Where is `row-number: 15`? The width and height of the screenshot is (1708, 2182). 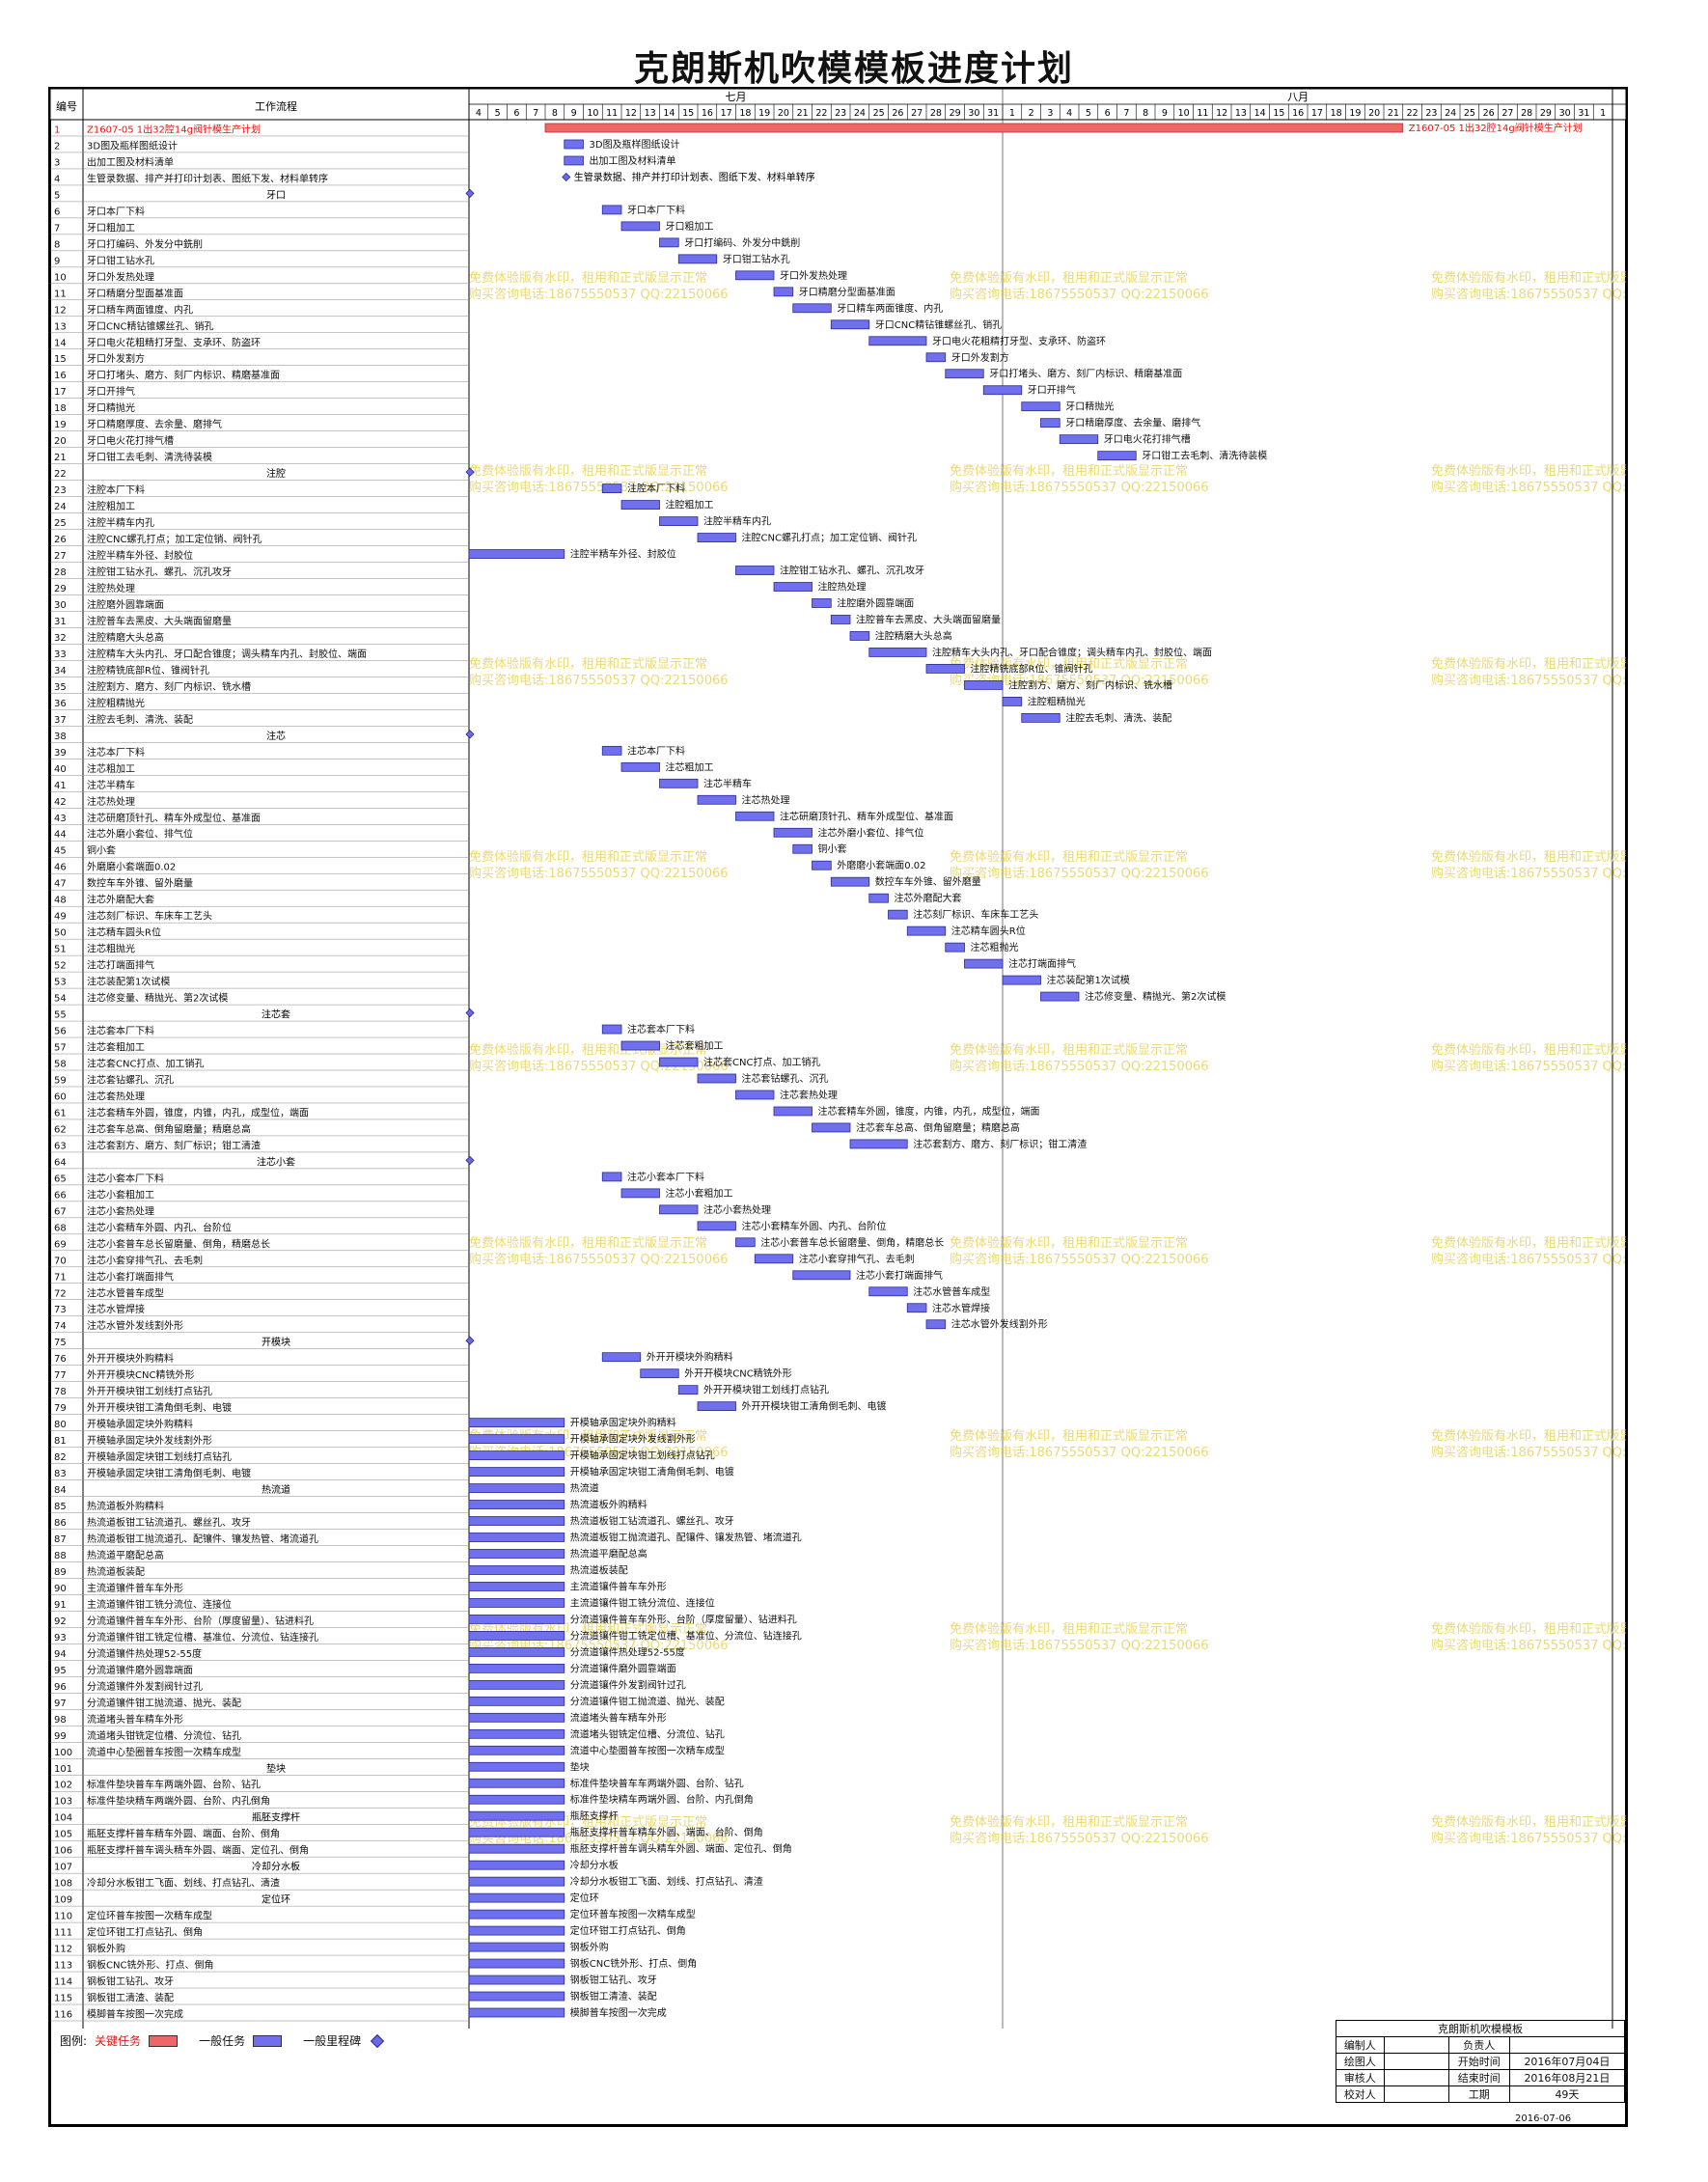
row-number: 15 is located at coordinates (60, 359).